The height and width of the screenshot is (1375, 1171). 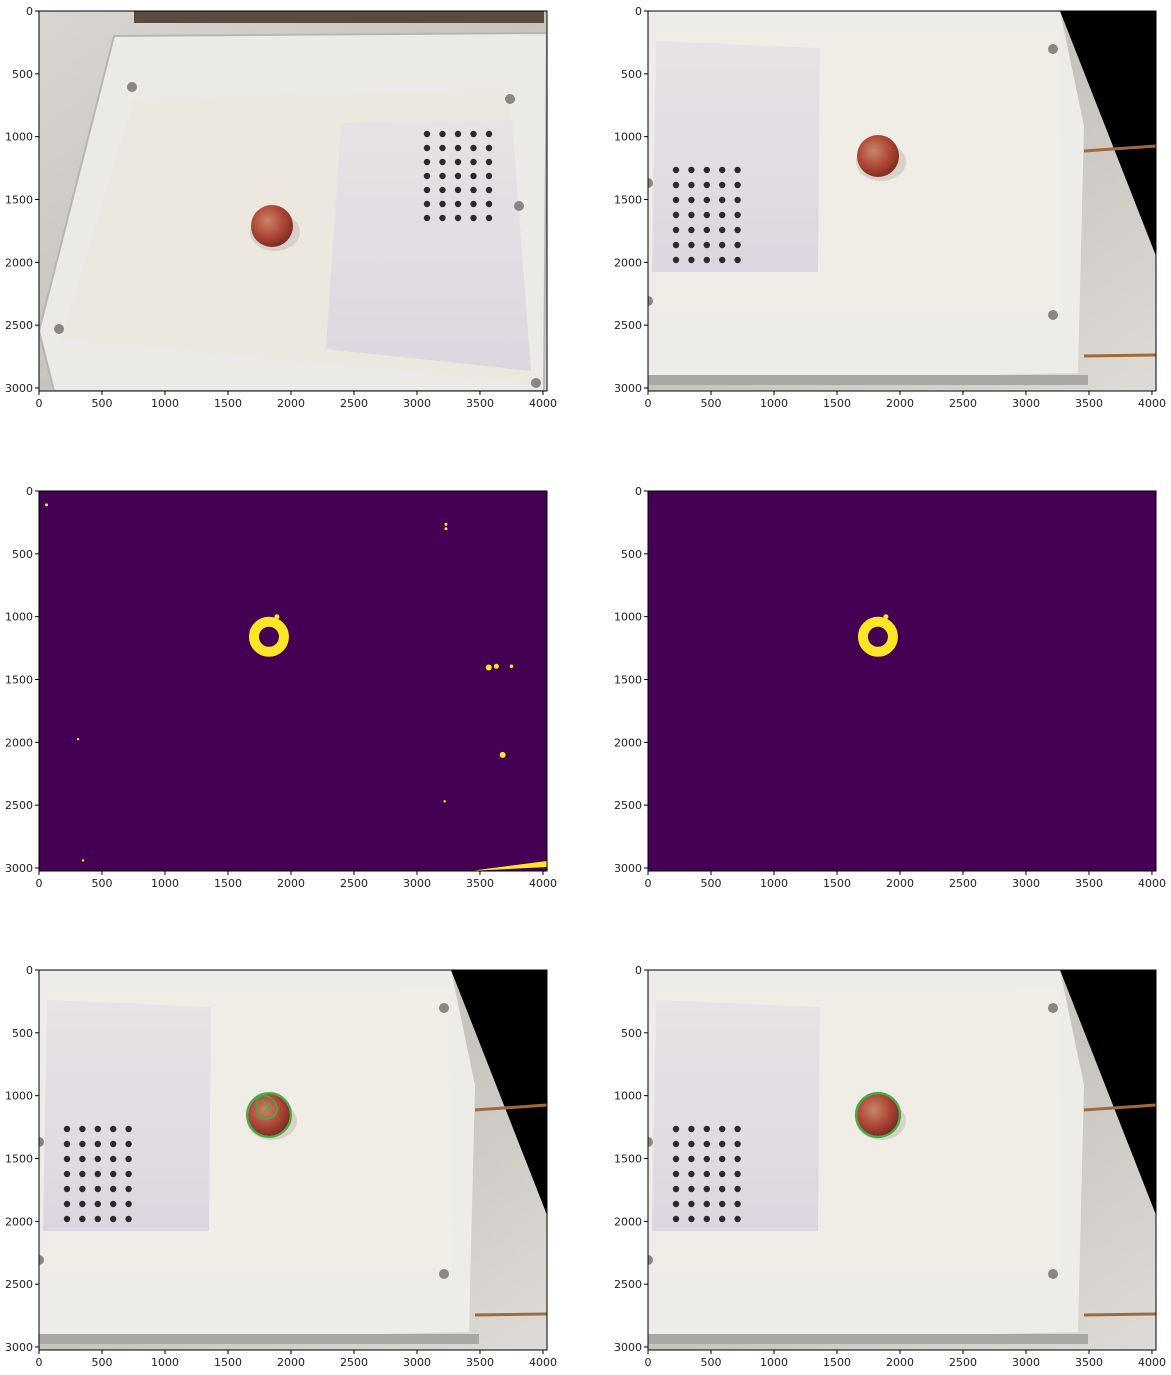 What do you see at coordinates (1026, 403) in the screenshot?
I see `x-tick-label: 3000` at bounding box center [1026, 403].